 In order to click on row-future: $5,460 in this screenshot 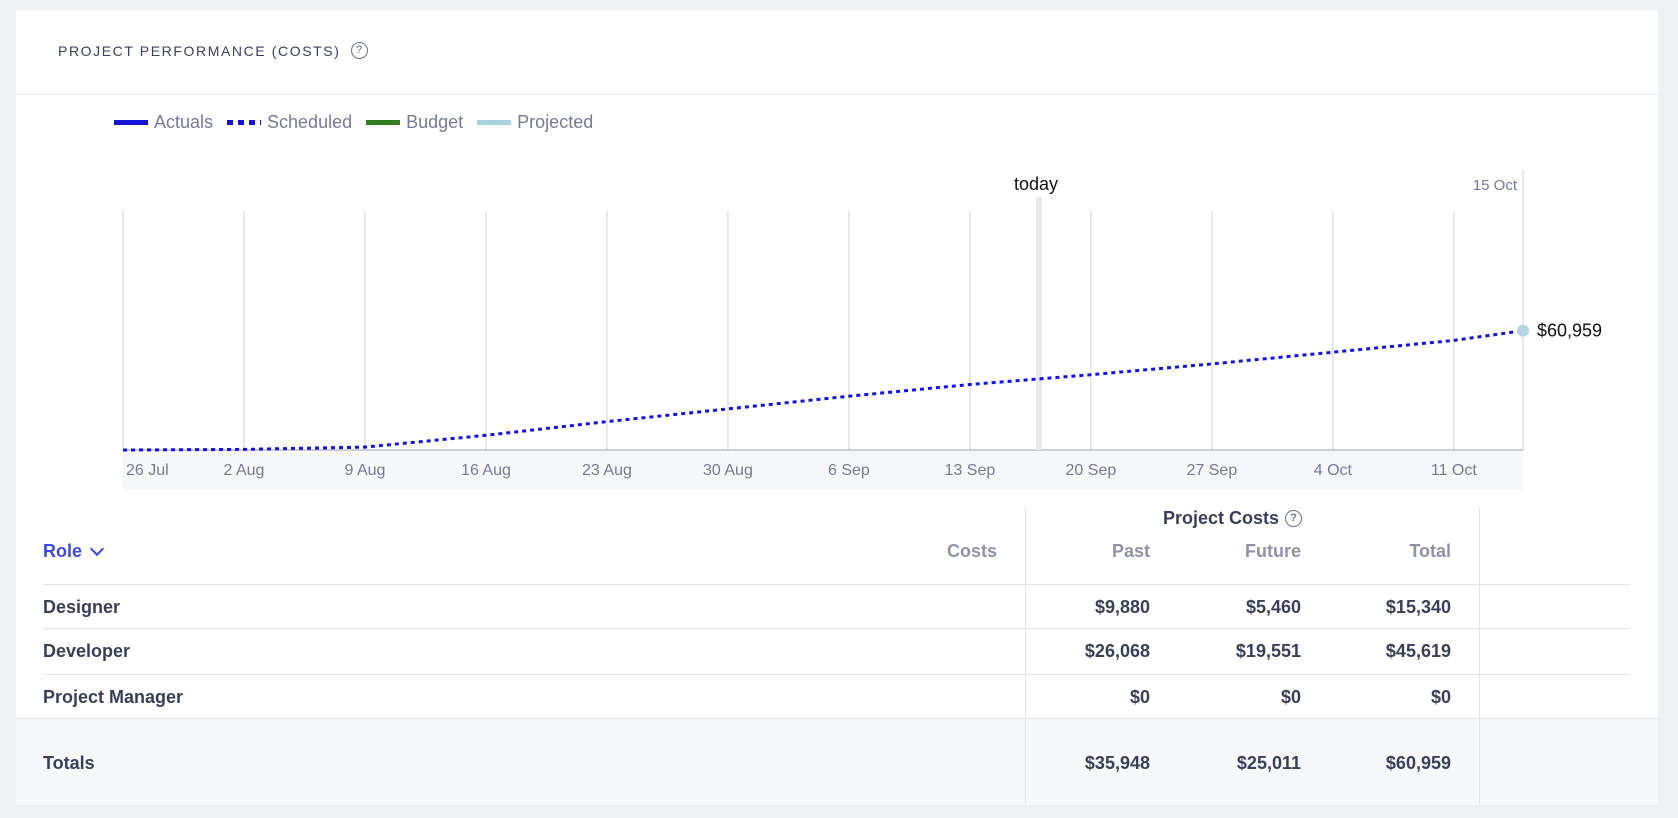, I will do `click(1273, 607)`.